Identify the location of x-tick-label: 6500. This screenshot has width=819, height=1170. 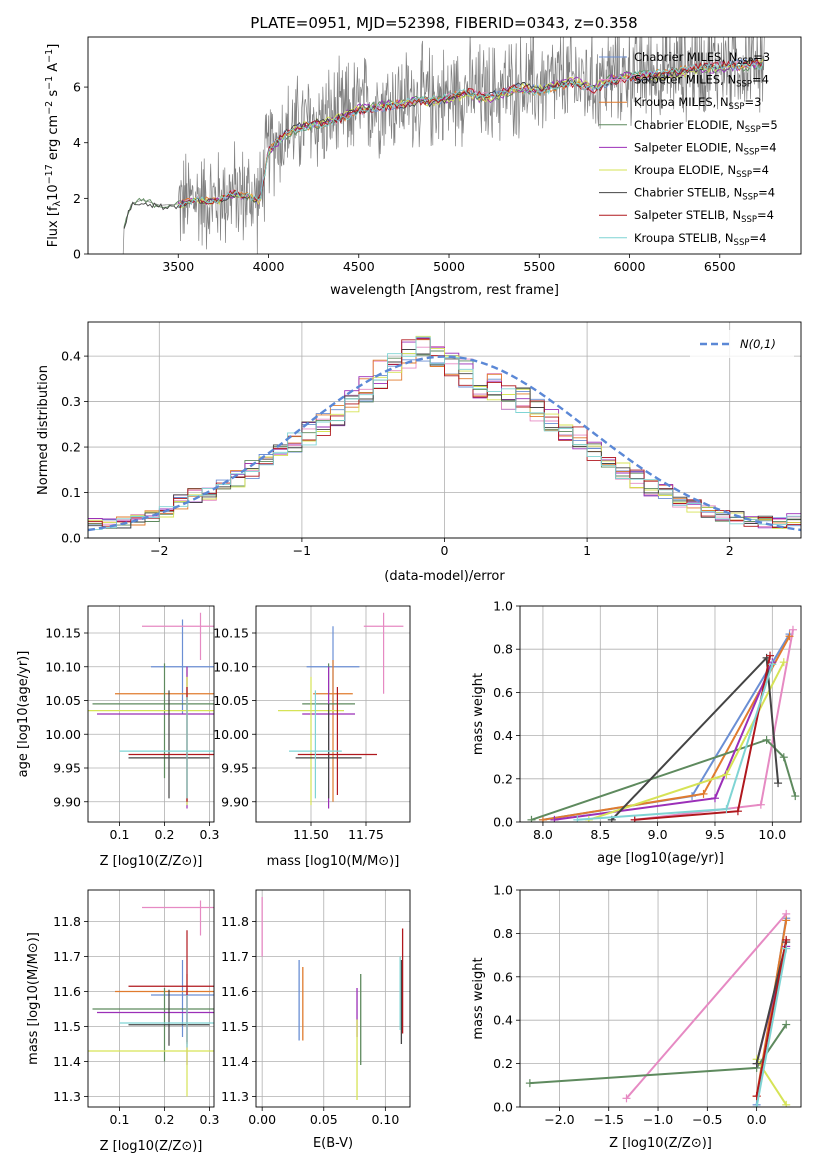
(720, 266).